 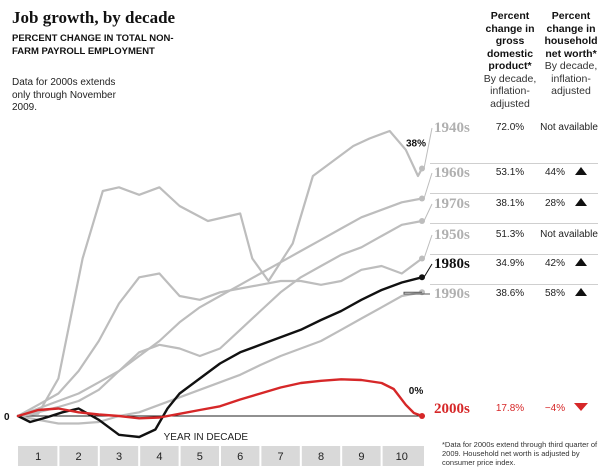 I want to click on series-2000s: 2000s 17.8% −4%, so click(x=302, y=399).